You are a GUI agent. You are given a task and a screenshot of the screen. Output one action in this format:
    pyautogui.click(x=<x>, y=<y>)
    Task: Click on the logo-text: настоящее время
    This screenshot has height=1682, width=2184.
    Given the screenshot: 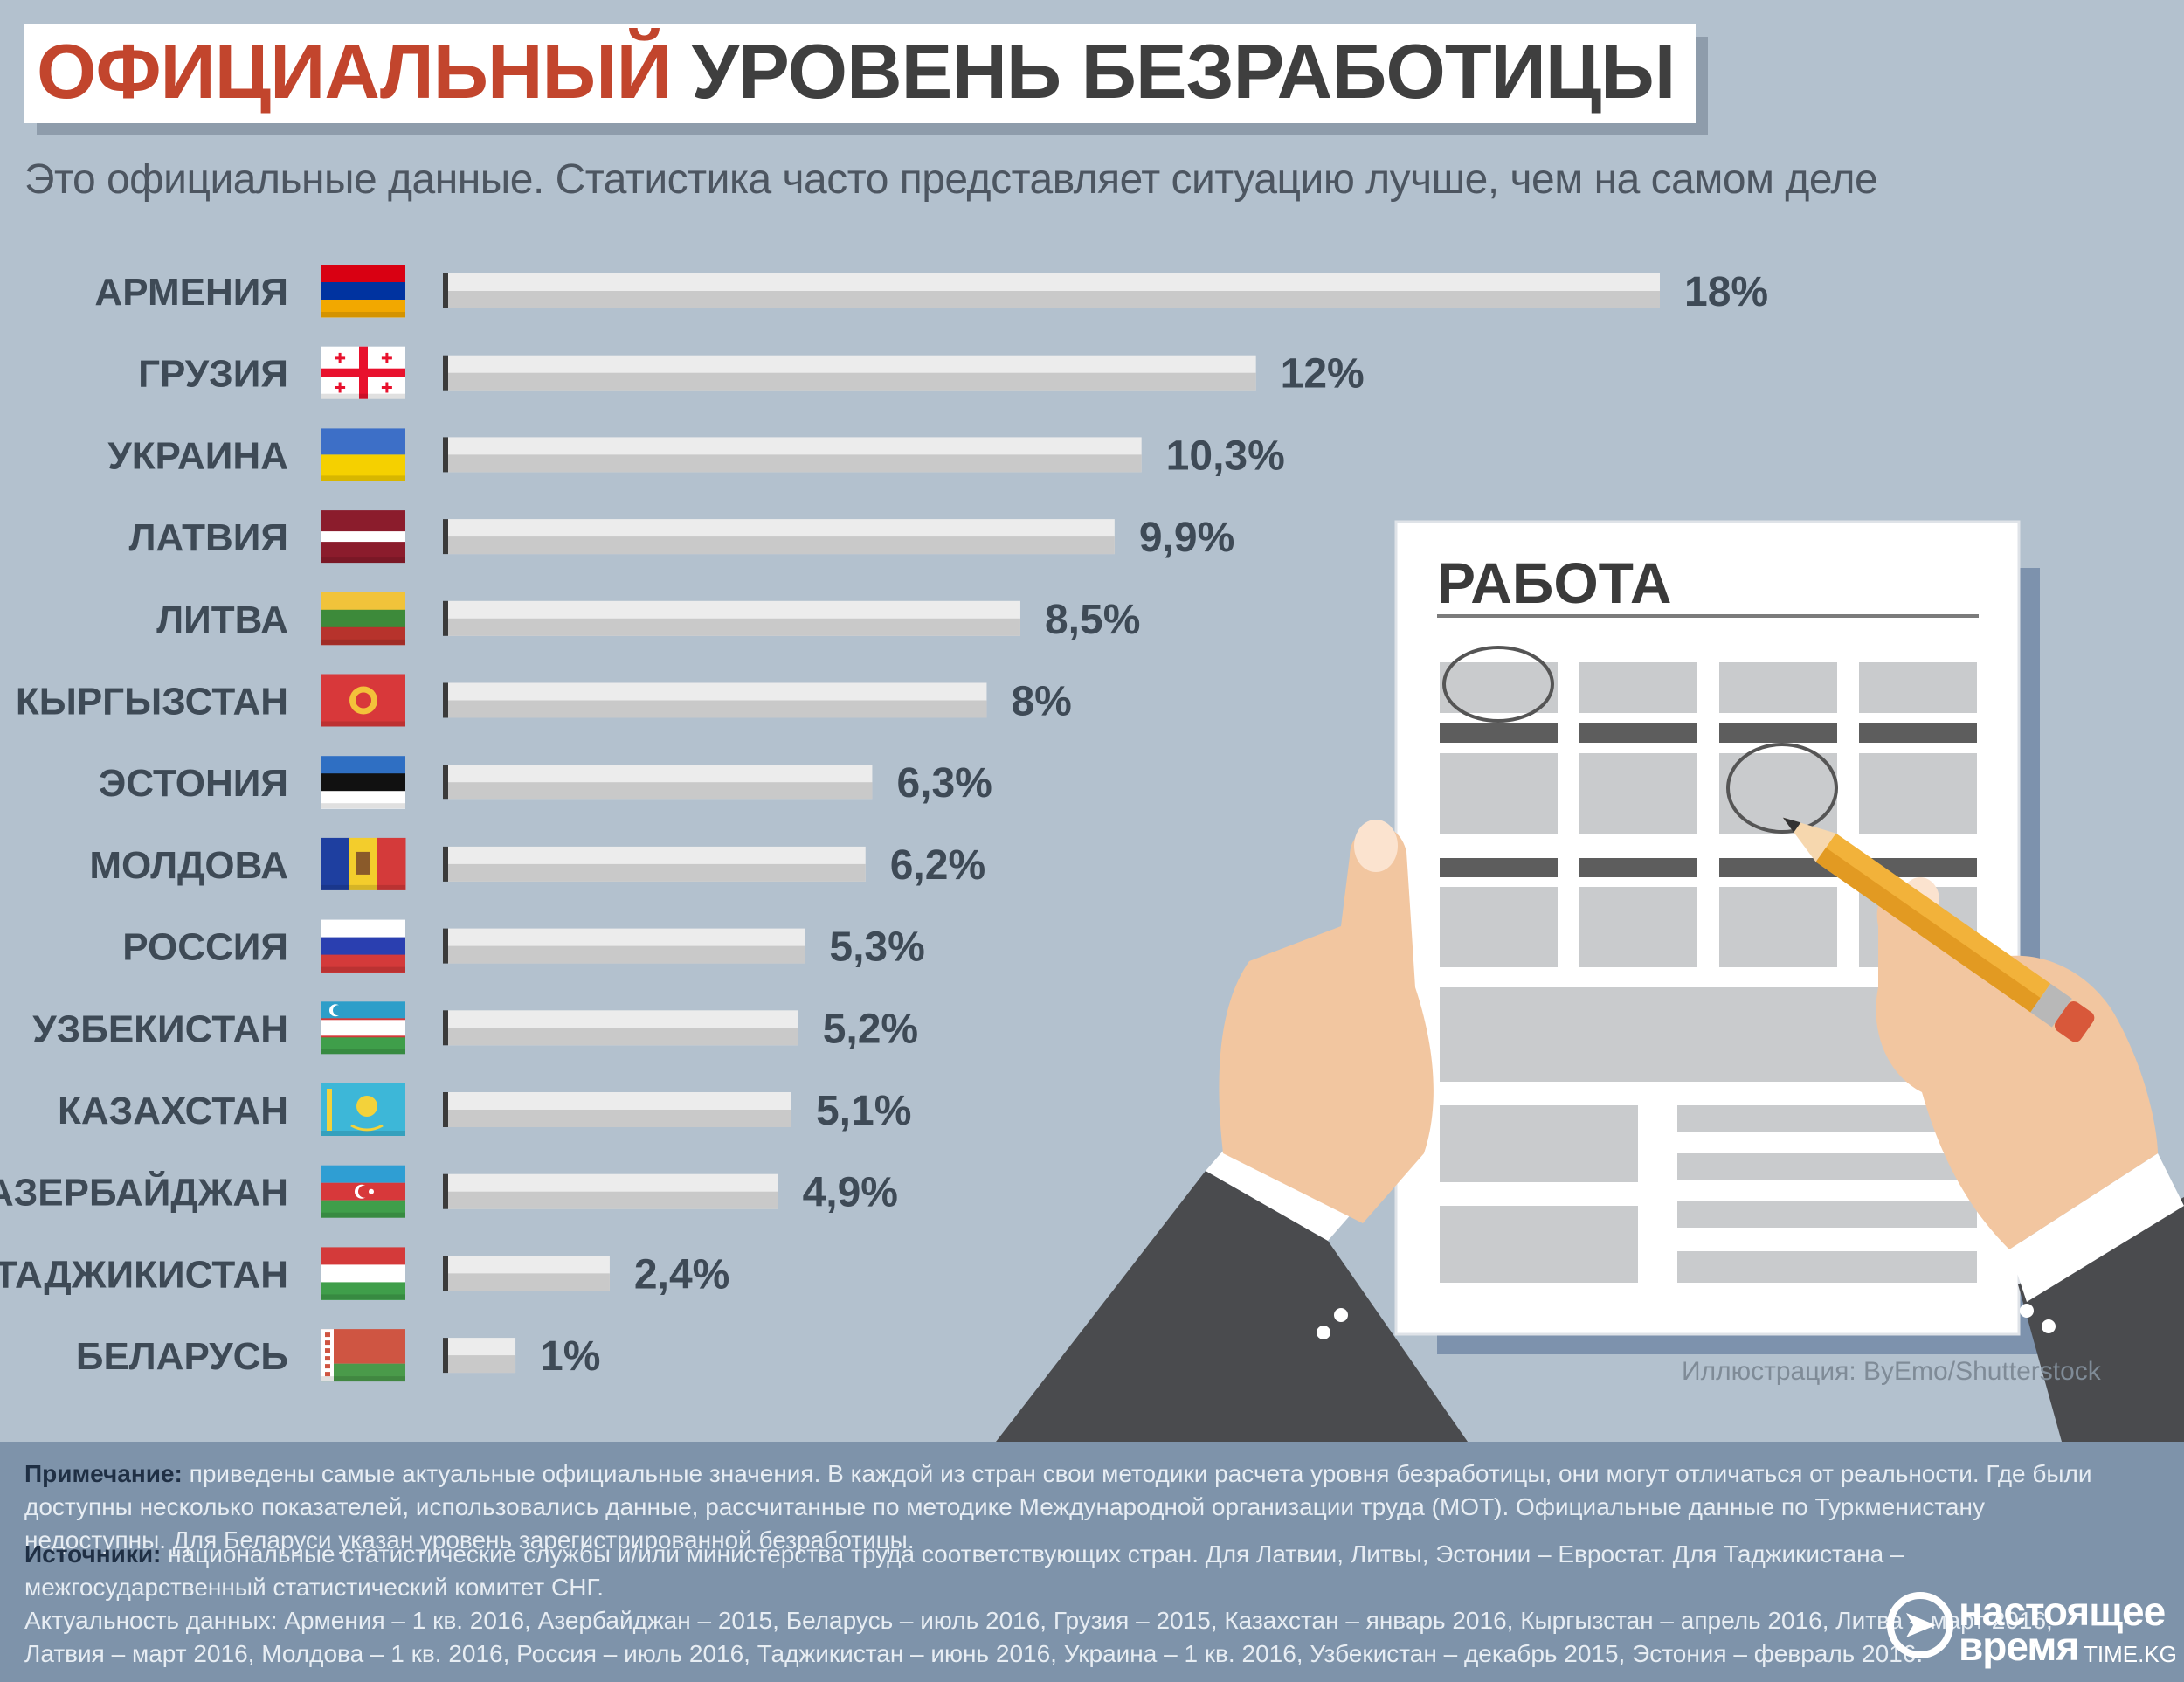 What is the action you would take?
    pyautogui.click(x=2062, y=1628)
    